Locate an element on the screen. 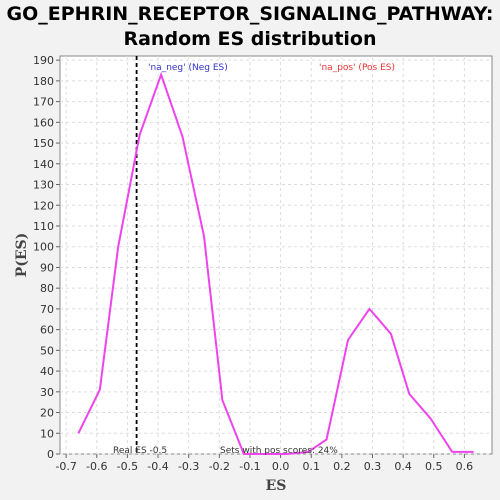  neg-es-label: 'na_neg' (Neg ES) is located at coordinates (188, 68).